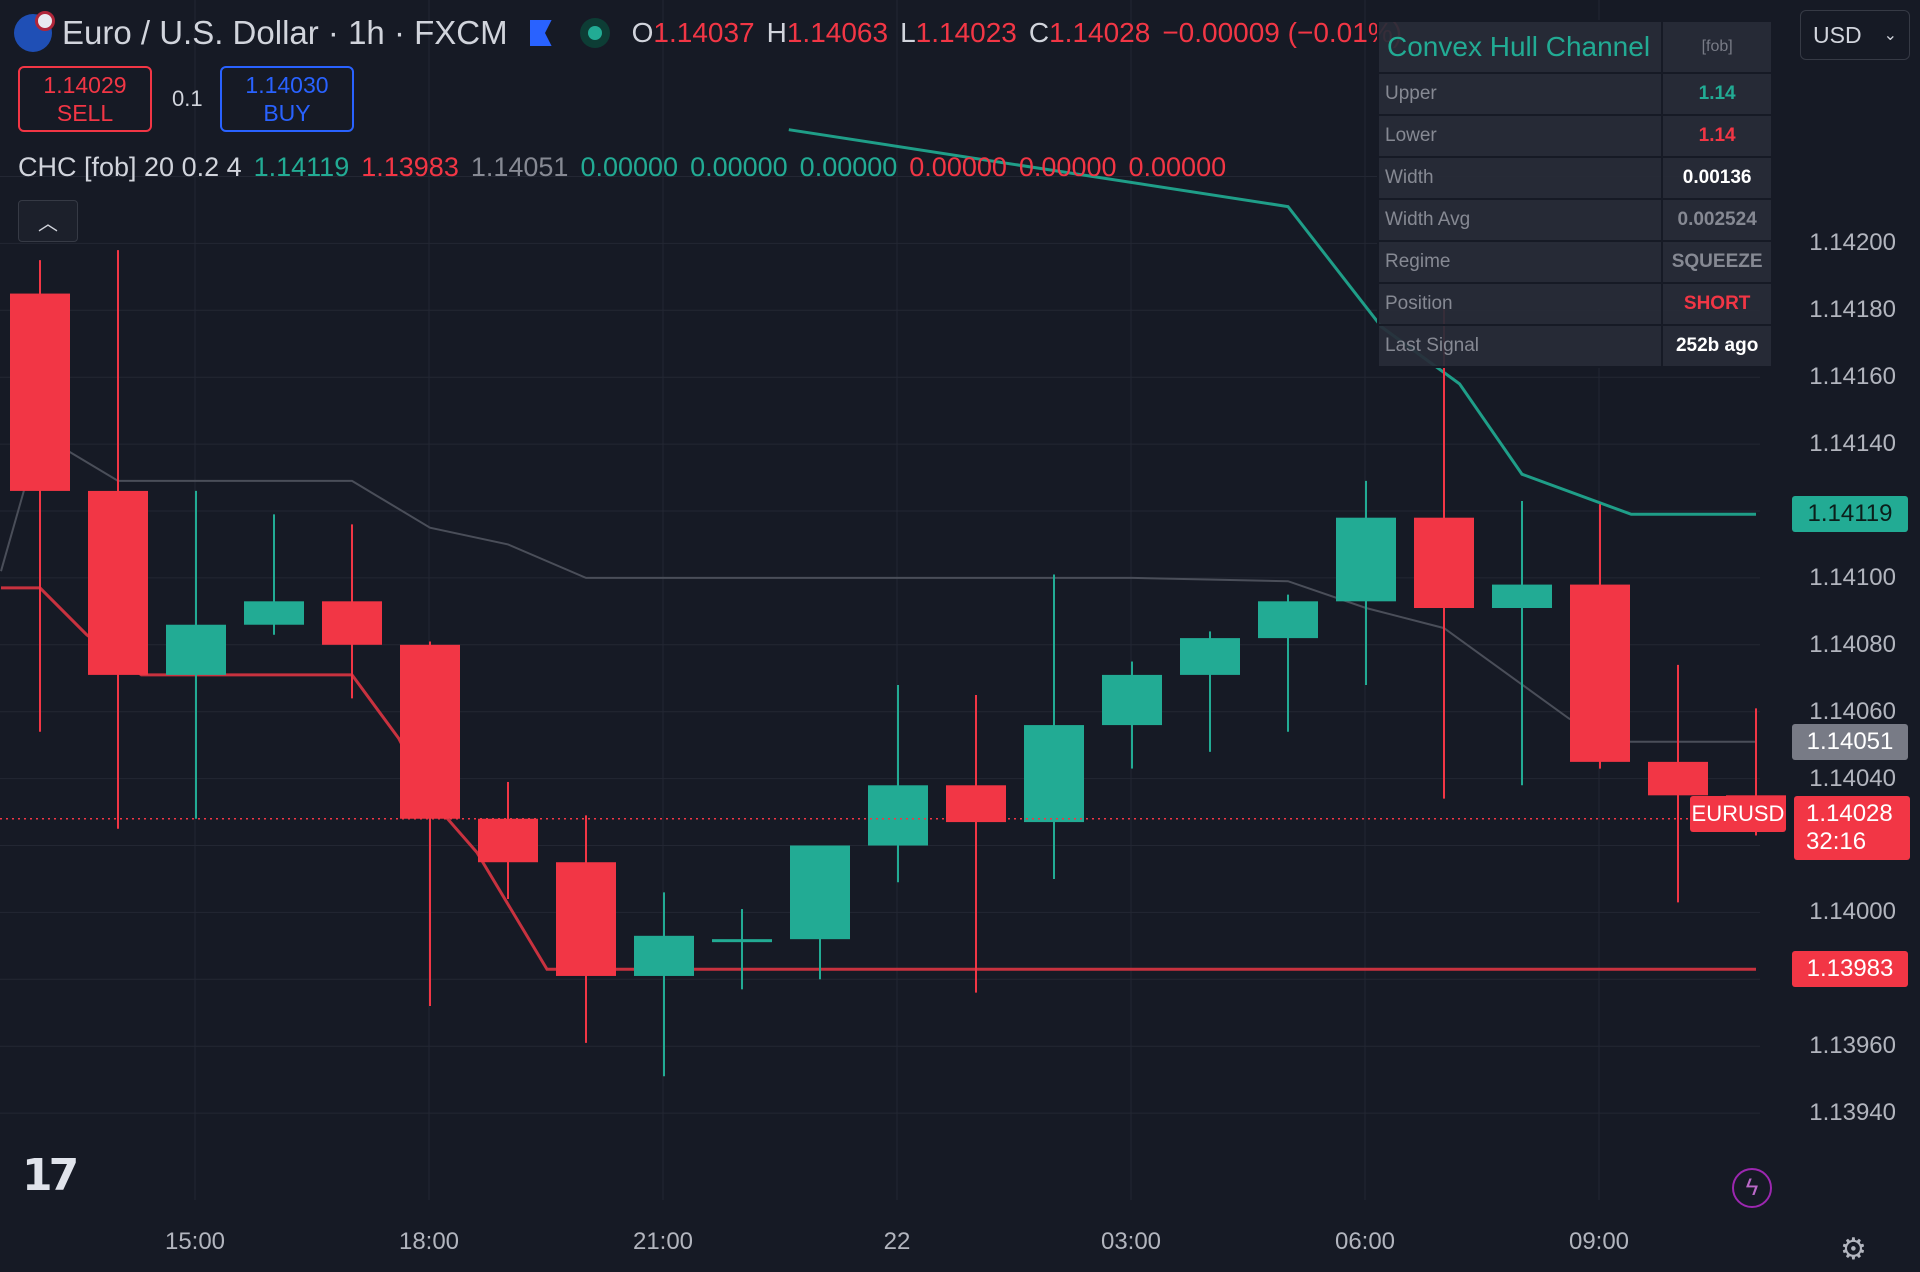 The image size is (1920, 1272). Describe the element at coordinates (1520, 346) in the screenshot. I see `panel-row-label: Last Signal` at that location.